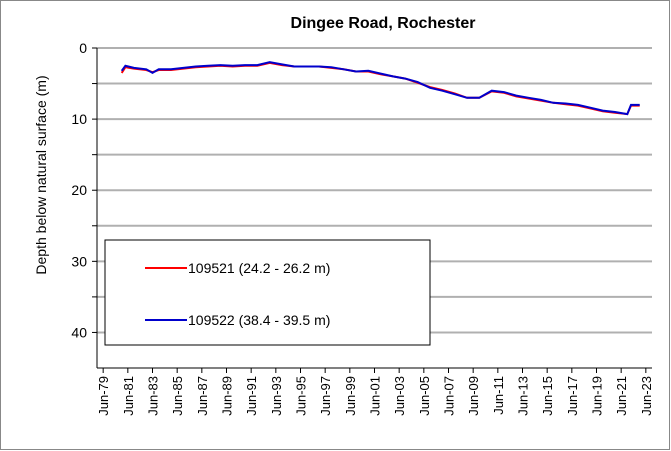 This screenshot has height=451, width=671. Describe the element at coordinates (251, 396) in the screenshot. I see `x-tick-label: Jun-91` at that location.